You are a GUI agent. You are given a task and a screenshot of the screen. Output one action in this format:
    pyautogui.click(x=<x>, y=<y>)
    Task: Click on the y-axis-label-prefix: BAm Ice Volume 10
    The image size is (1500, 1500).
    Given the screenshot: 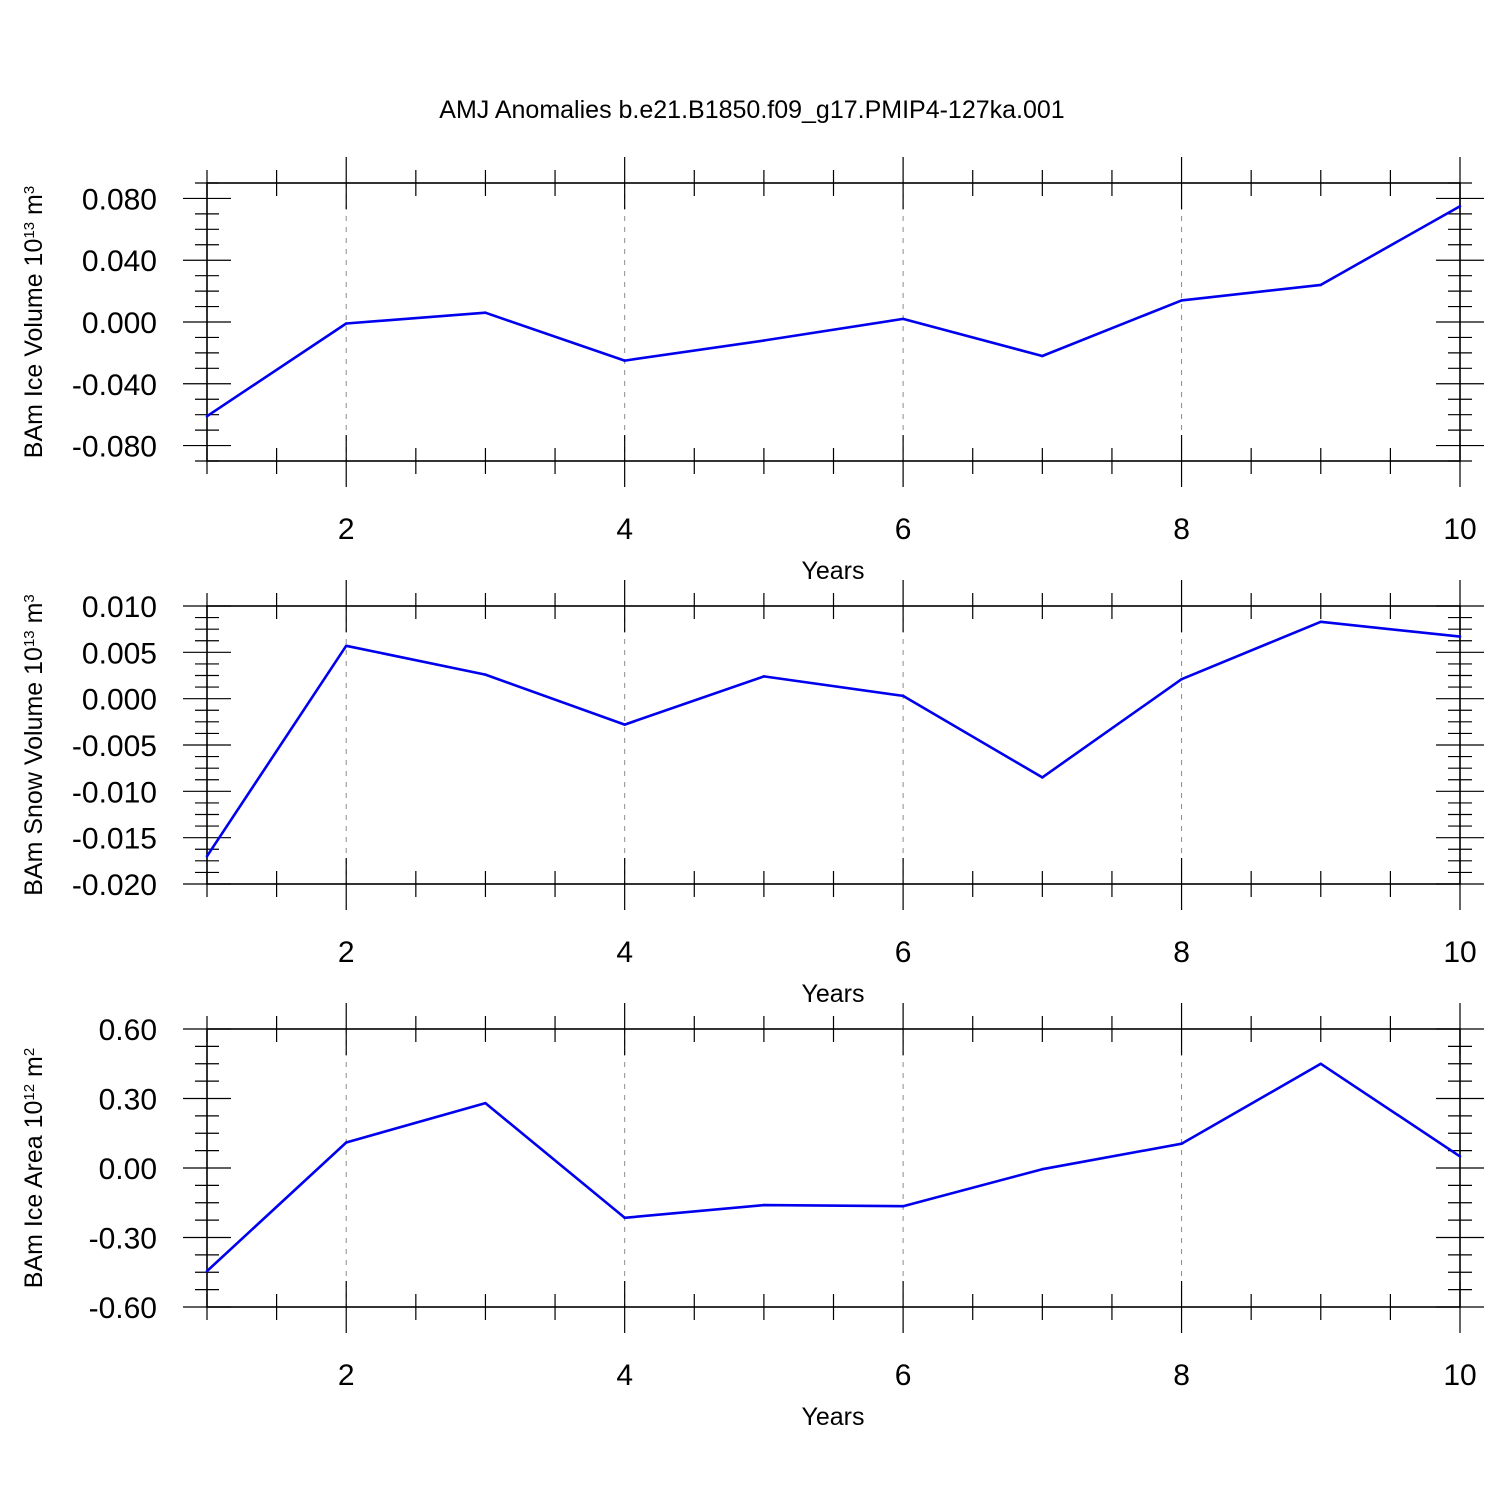 What is the action you would take?
    pyautogui.click(x=34, y=349)
    